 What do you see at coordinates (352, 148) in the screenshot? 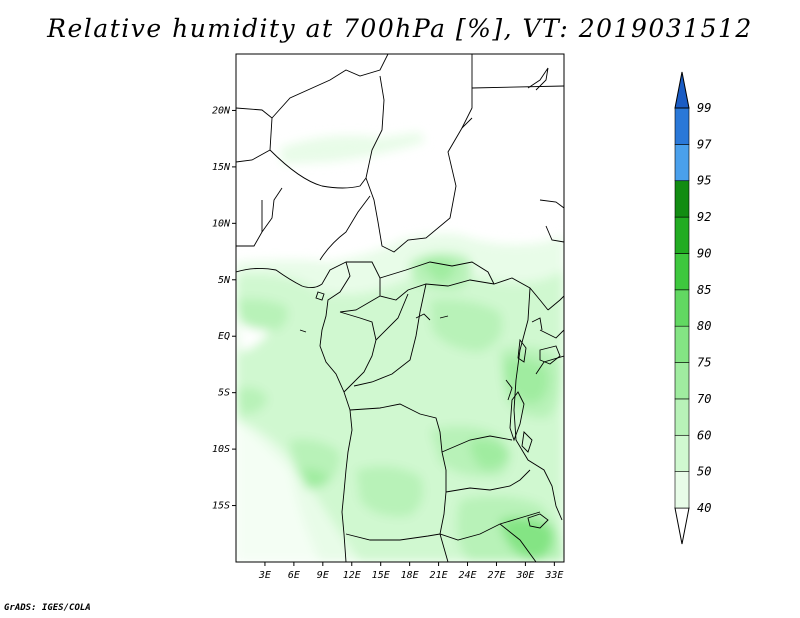
I see `humid-region-sahel` at bounding box center [352, 148].